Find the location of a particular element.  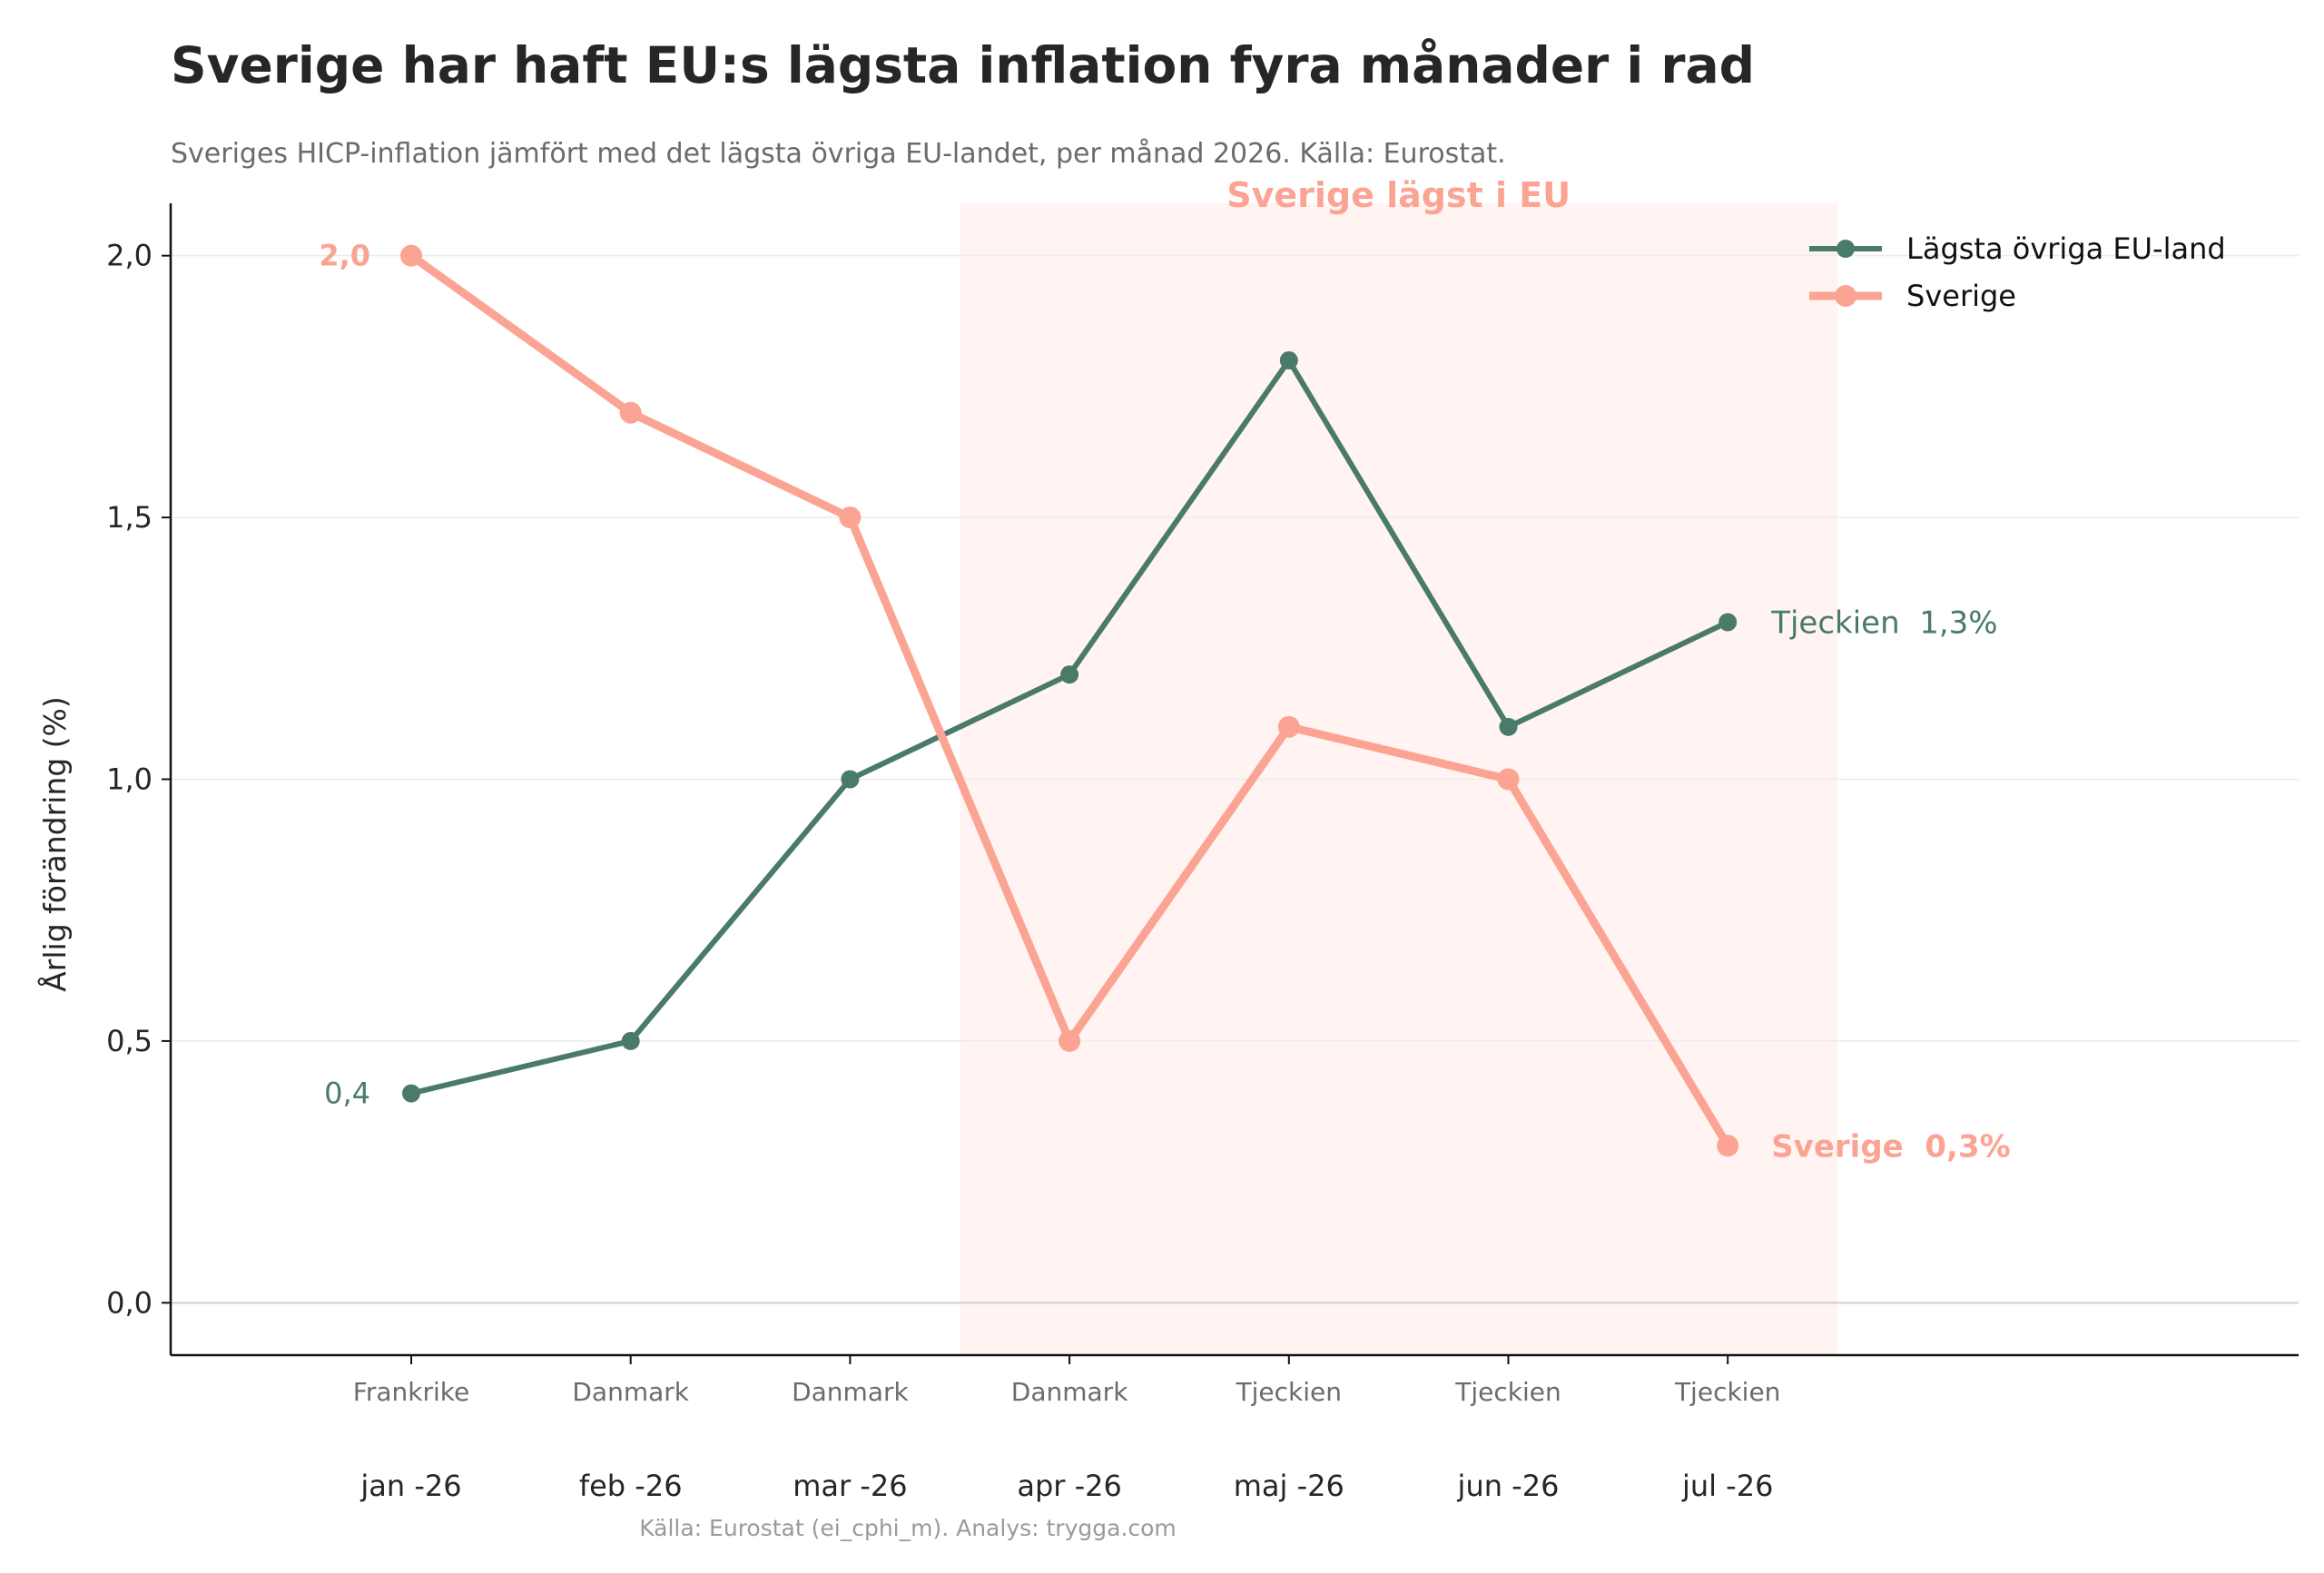

y-tick-label: 0,5 is located at coordinates (129, 1041).